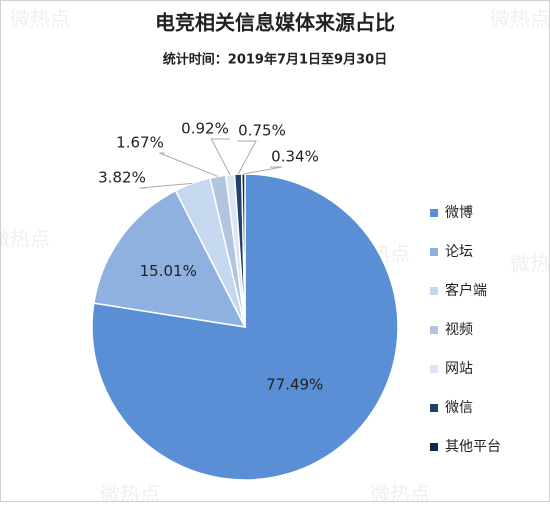 The image size is (550, 506). Describe the element at coordinates (459, 212) in the screenshot. I see `legend-label: 微博` at that location.